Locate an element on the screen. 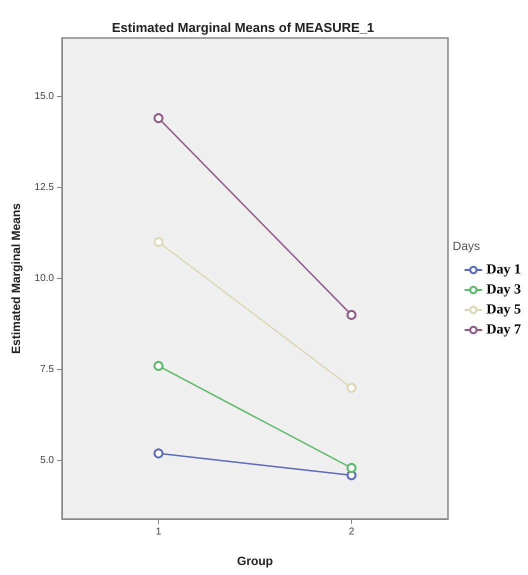  legend-label: Day 7 is located at coordinates (504, 330).